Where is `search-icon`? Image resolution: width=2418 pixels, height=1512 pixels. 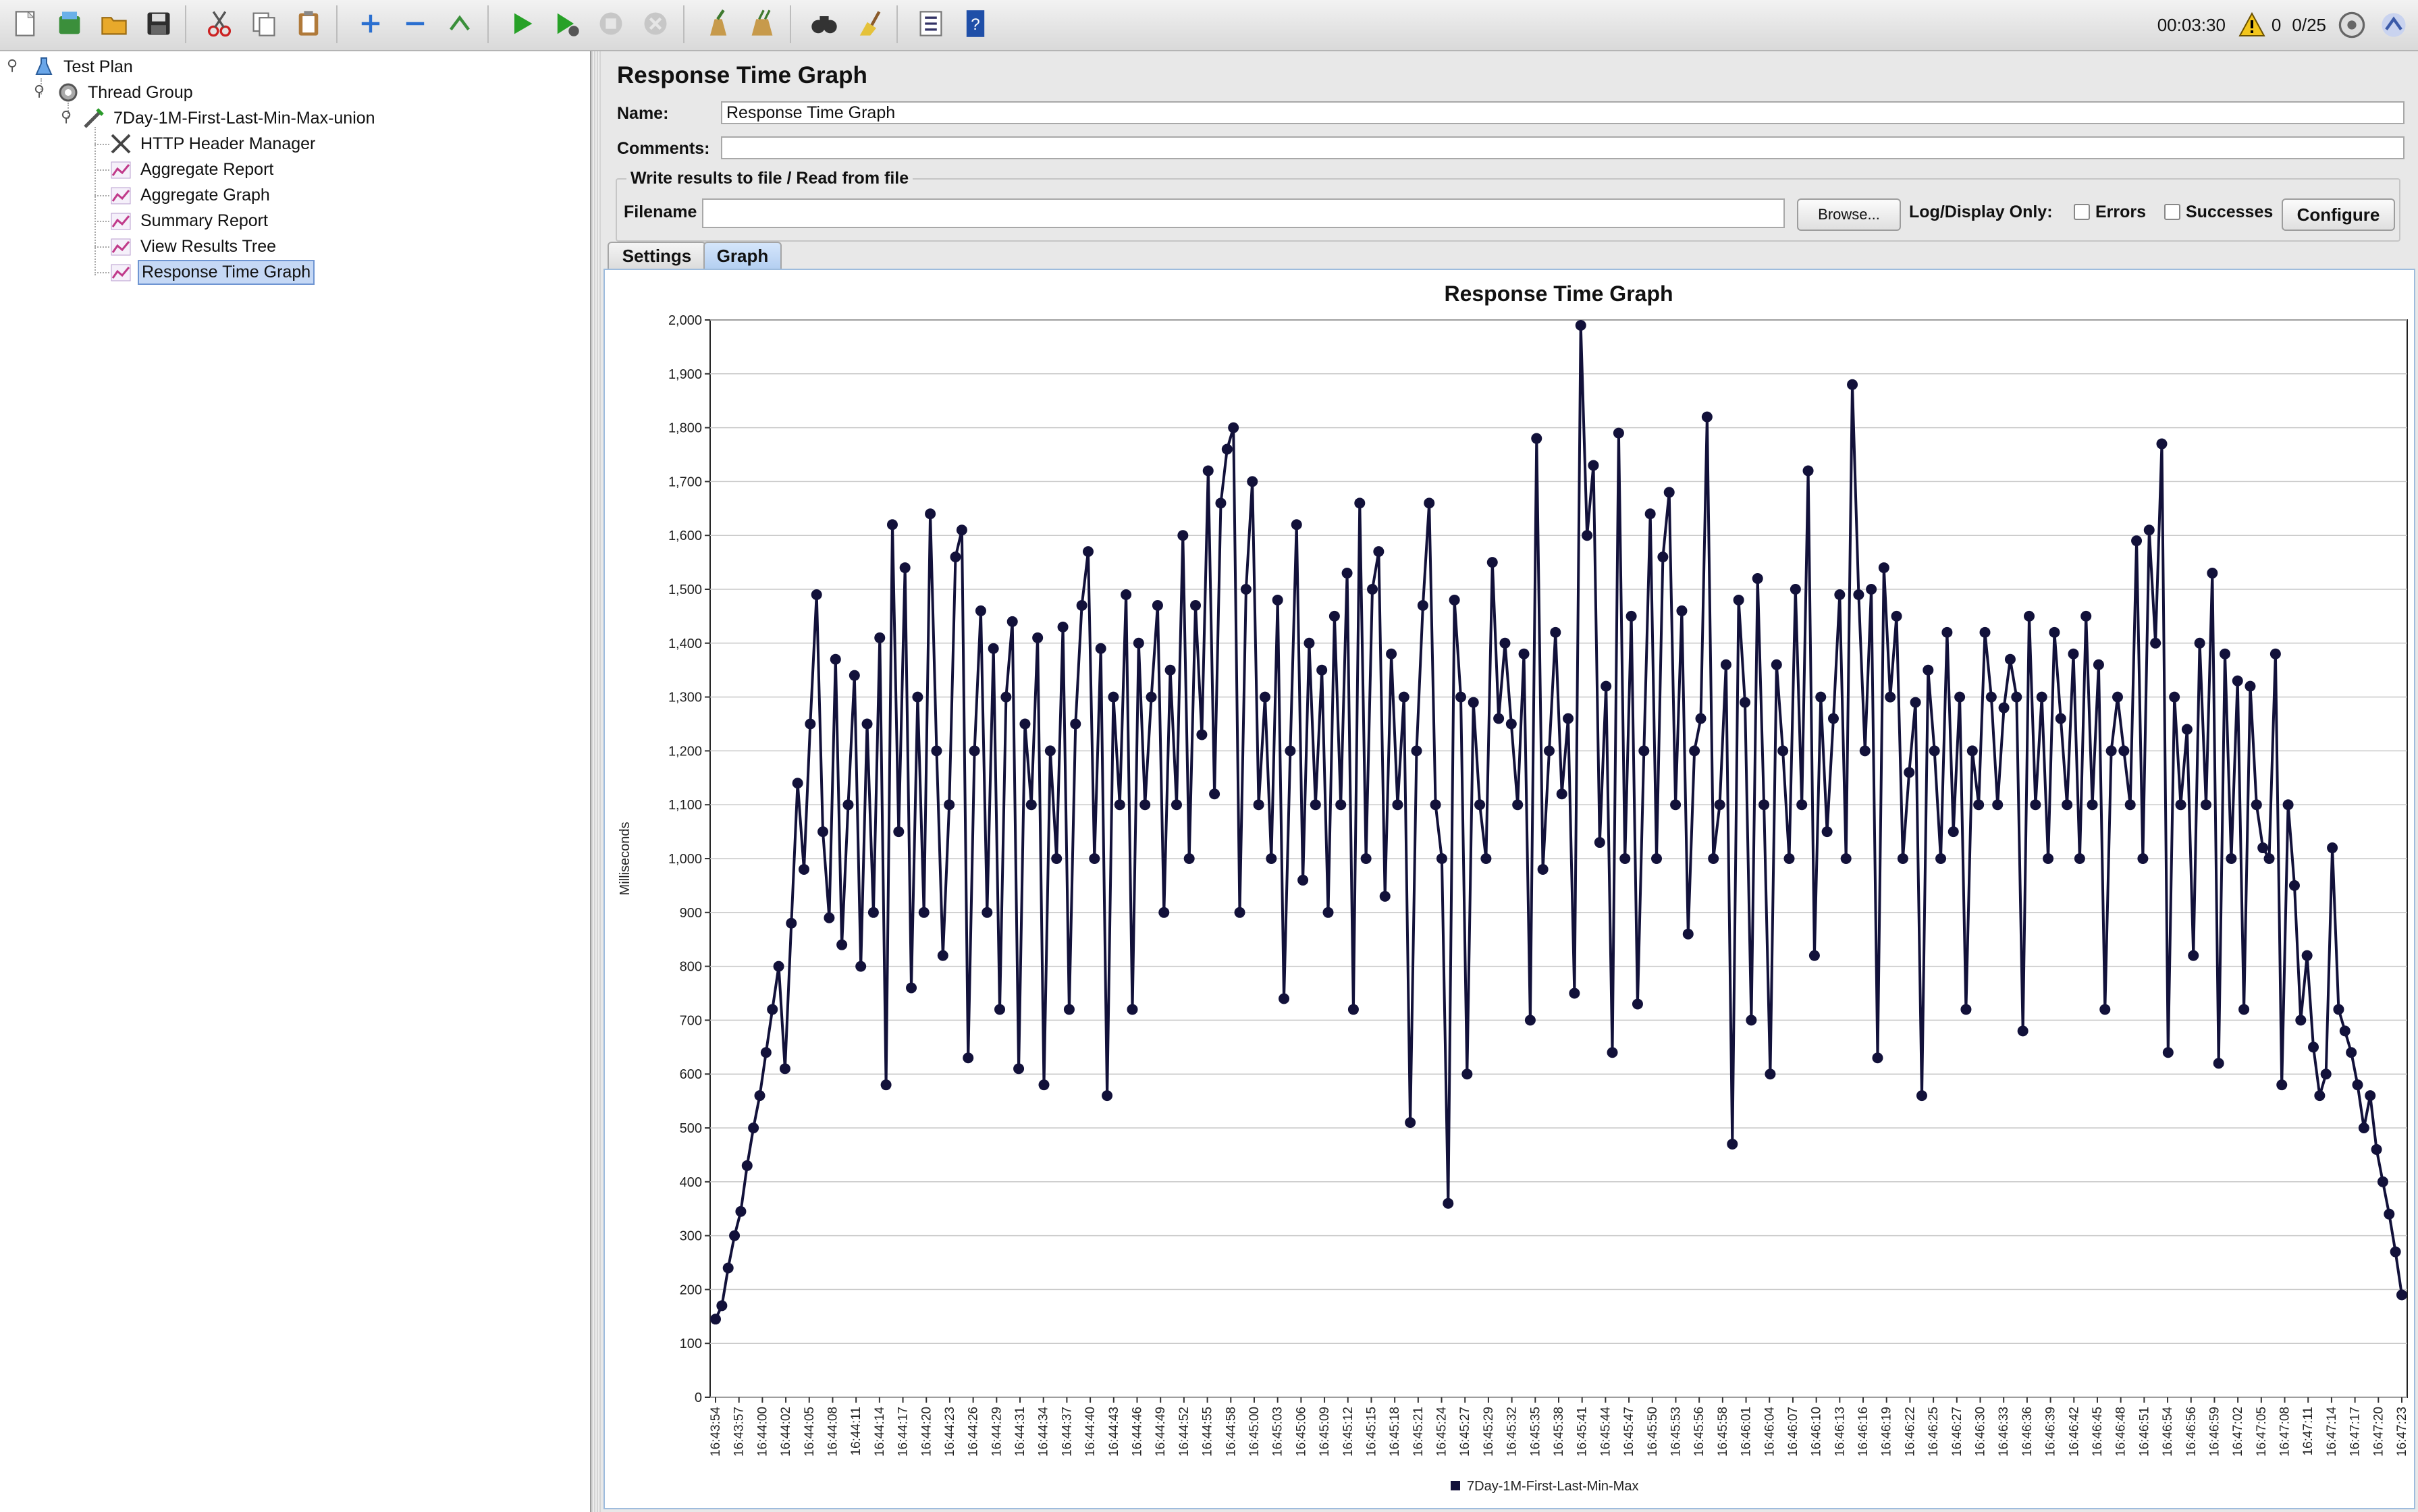
search-icon is located at coordinates (824, 23).